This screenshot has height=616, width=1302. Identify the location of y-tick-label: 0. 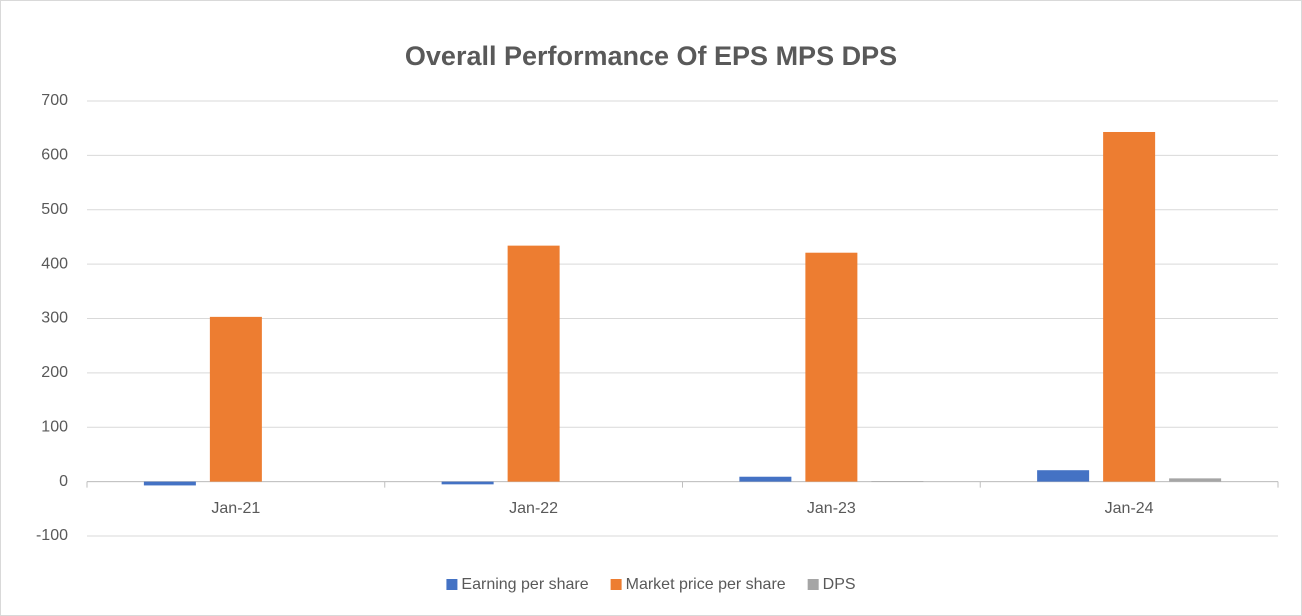
(63, 481).